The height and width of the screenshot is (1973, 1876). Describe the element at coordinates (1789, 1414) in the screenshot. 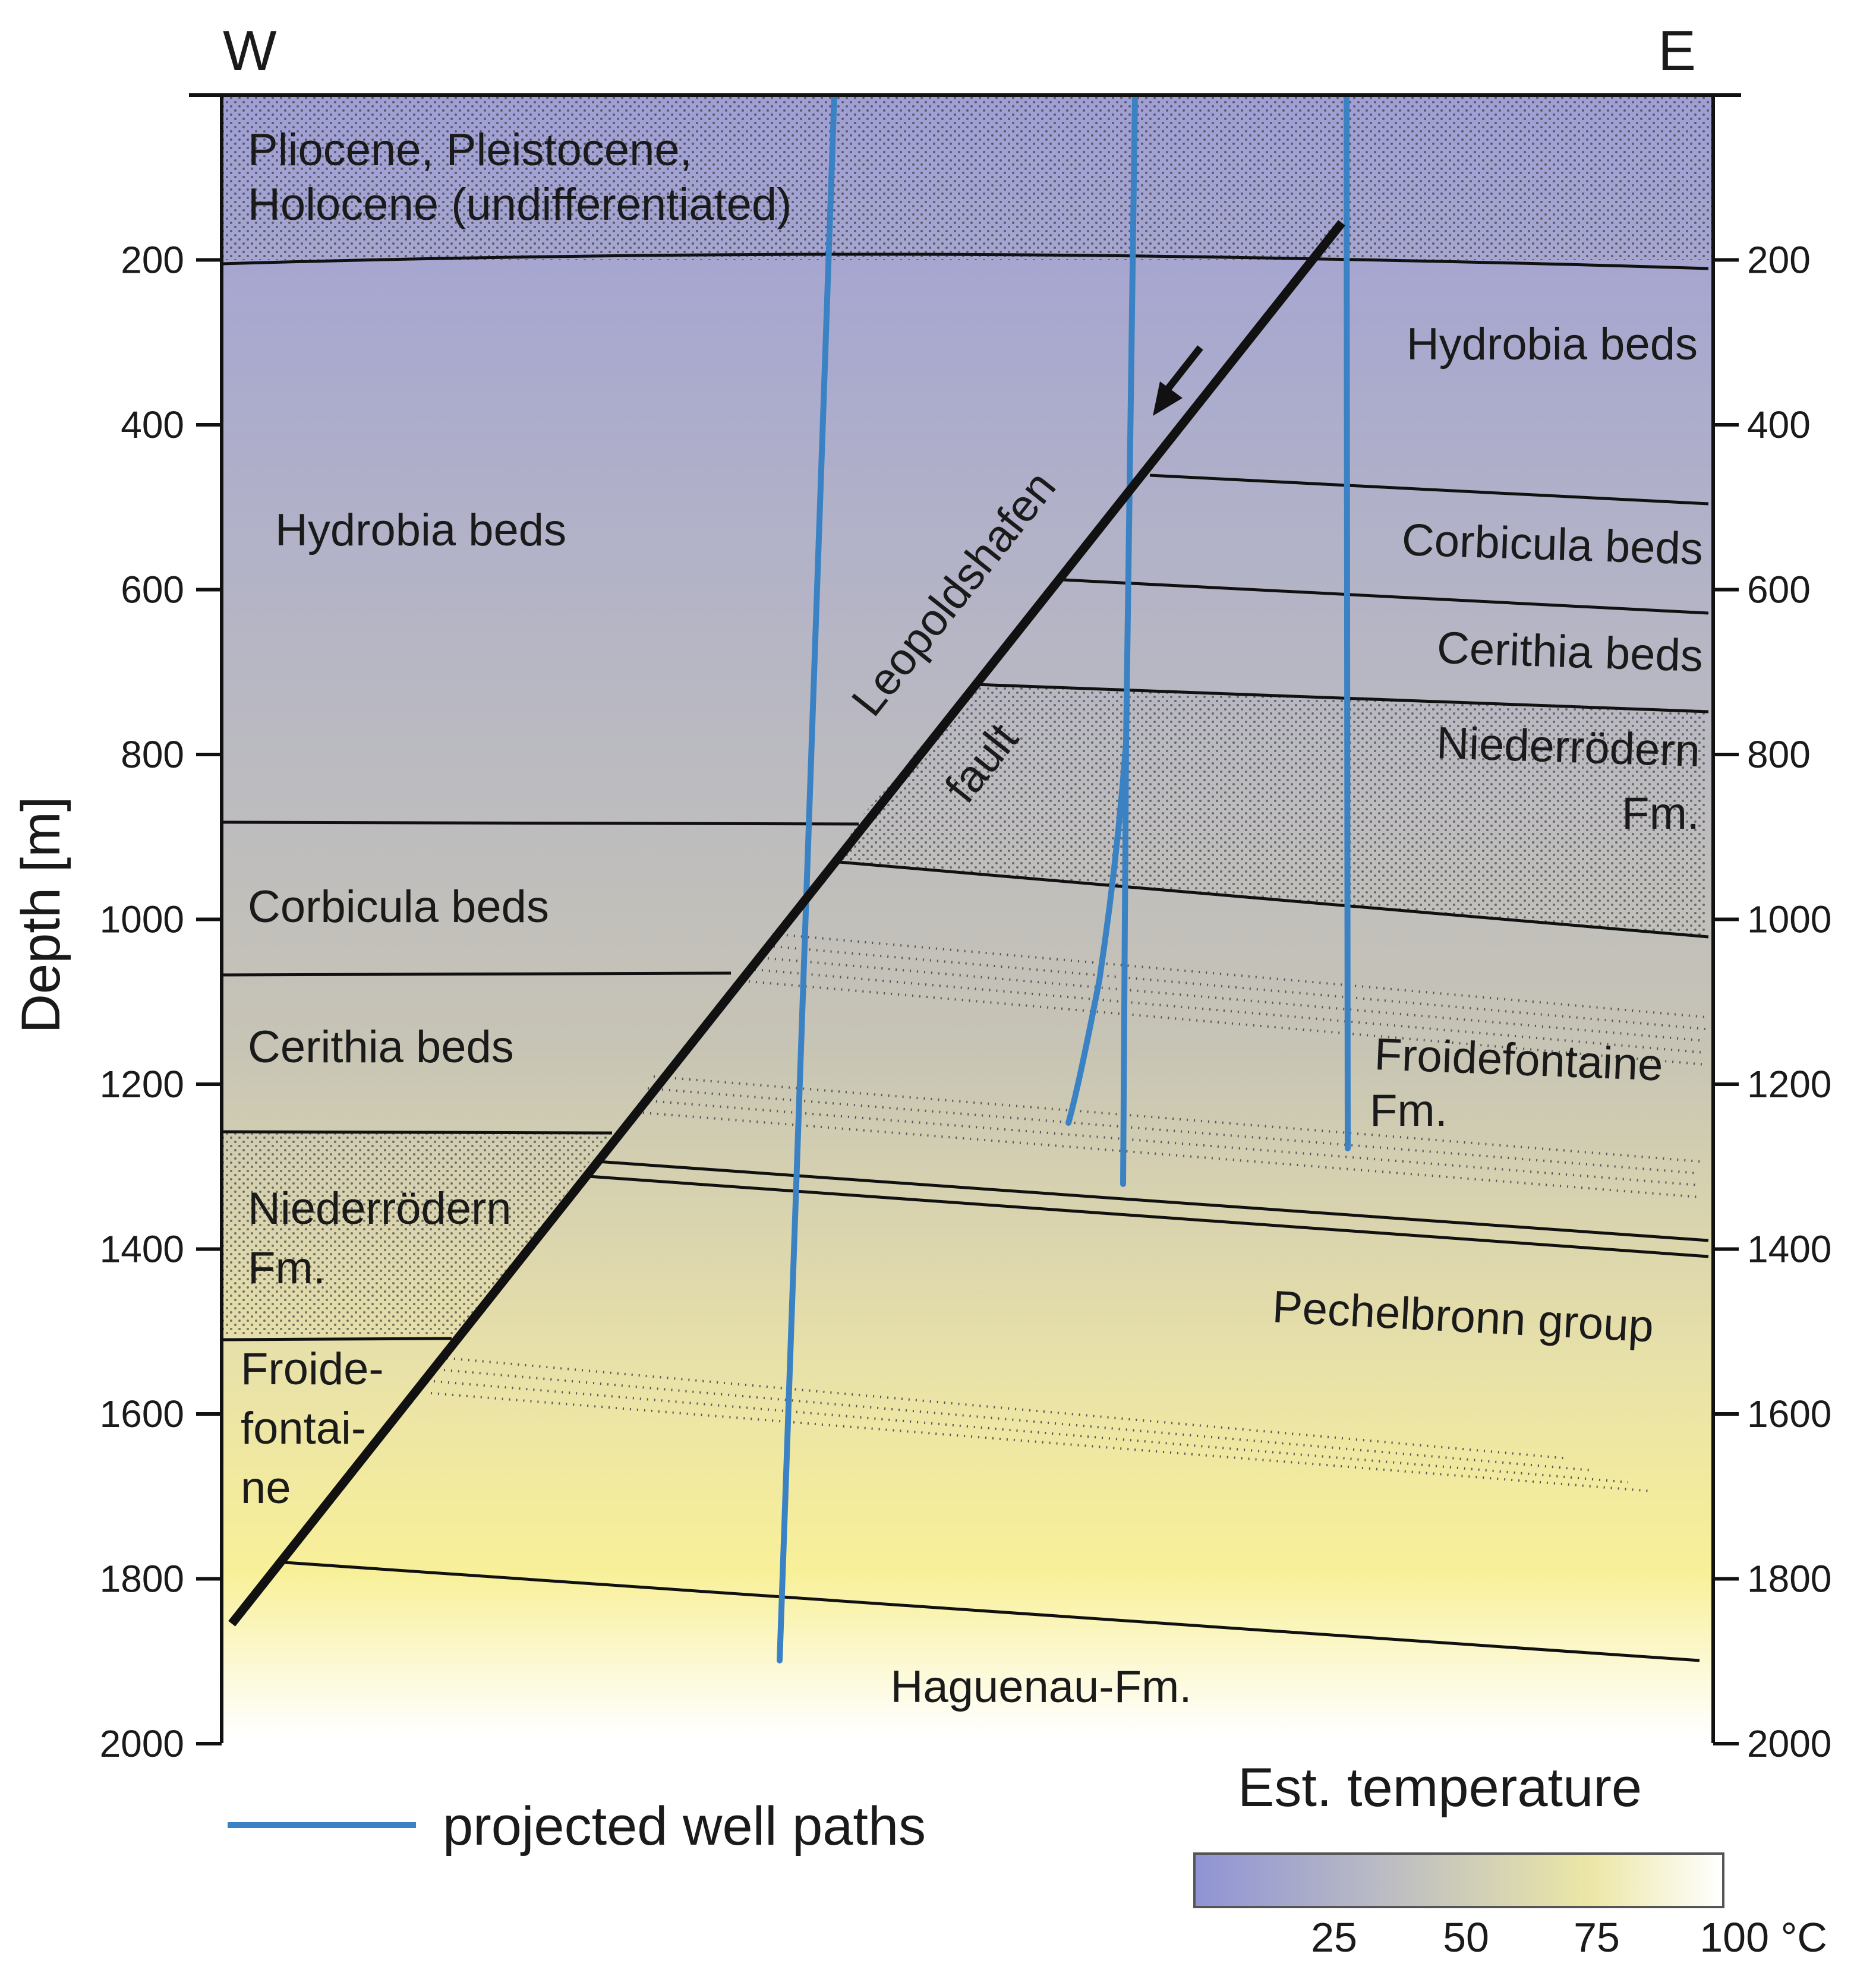

I see `depth-tick-label-right: 1600` at that location.